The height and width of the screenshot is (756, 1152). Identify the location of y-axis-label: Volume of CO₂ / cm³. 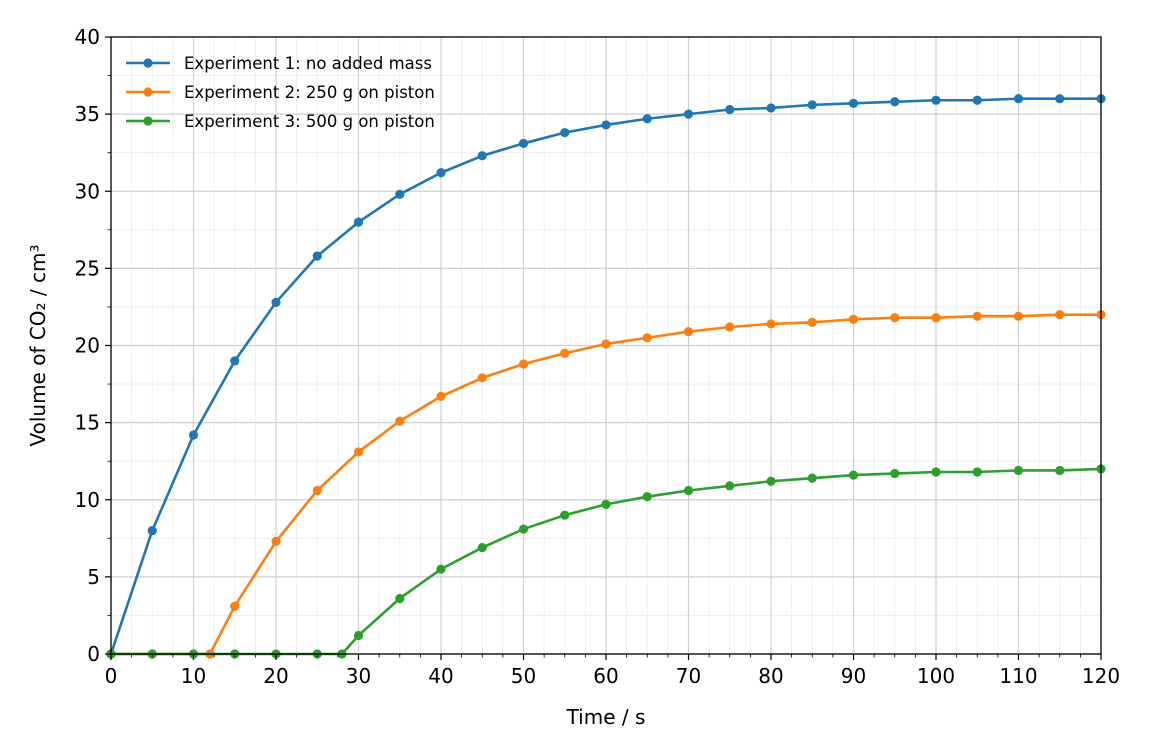
(38, 345).